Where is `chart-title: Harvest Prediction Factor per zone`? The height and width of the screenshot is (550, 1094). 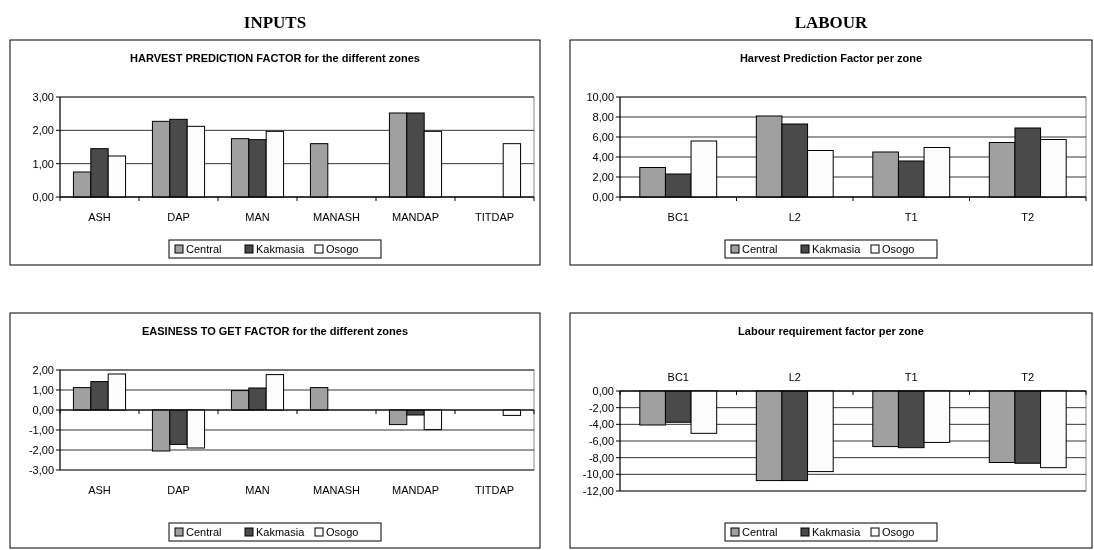 chart-title: Harvest Prediction Factor per zone is located at coordinates (831, 58).